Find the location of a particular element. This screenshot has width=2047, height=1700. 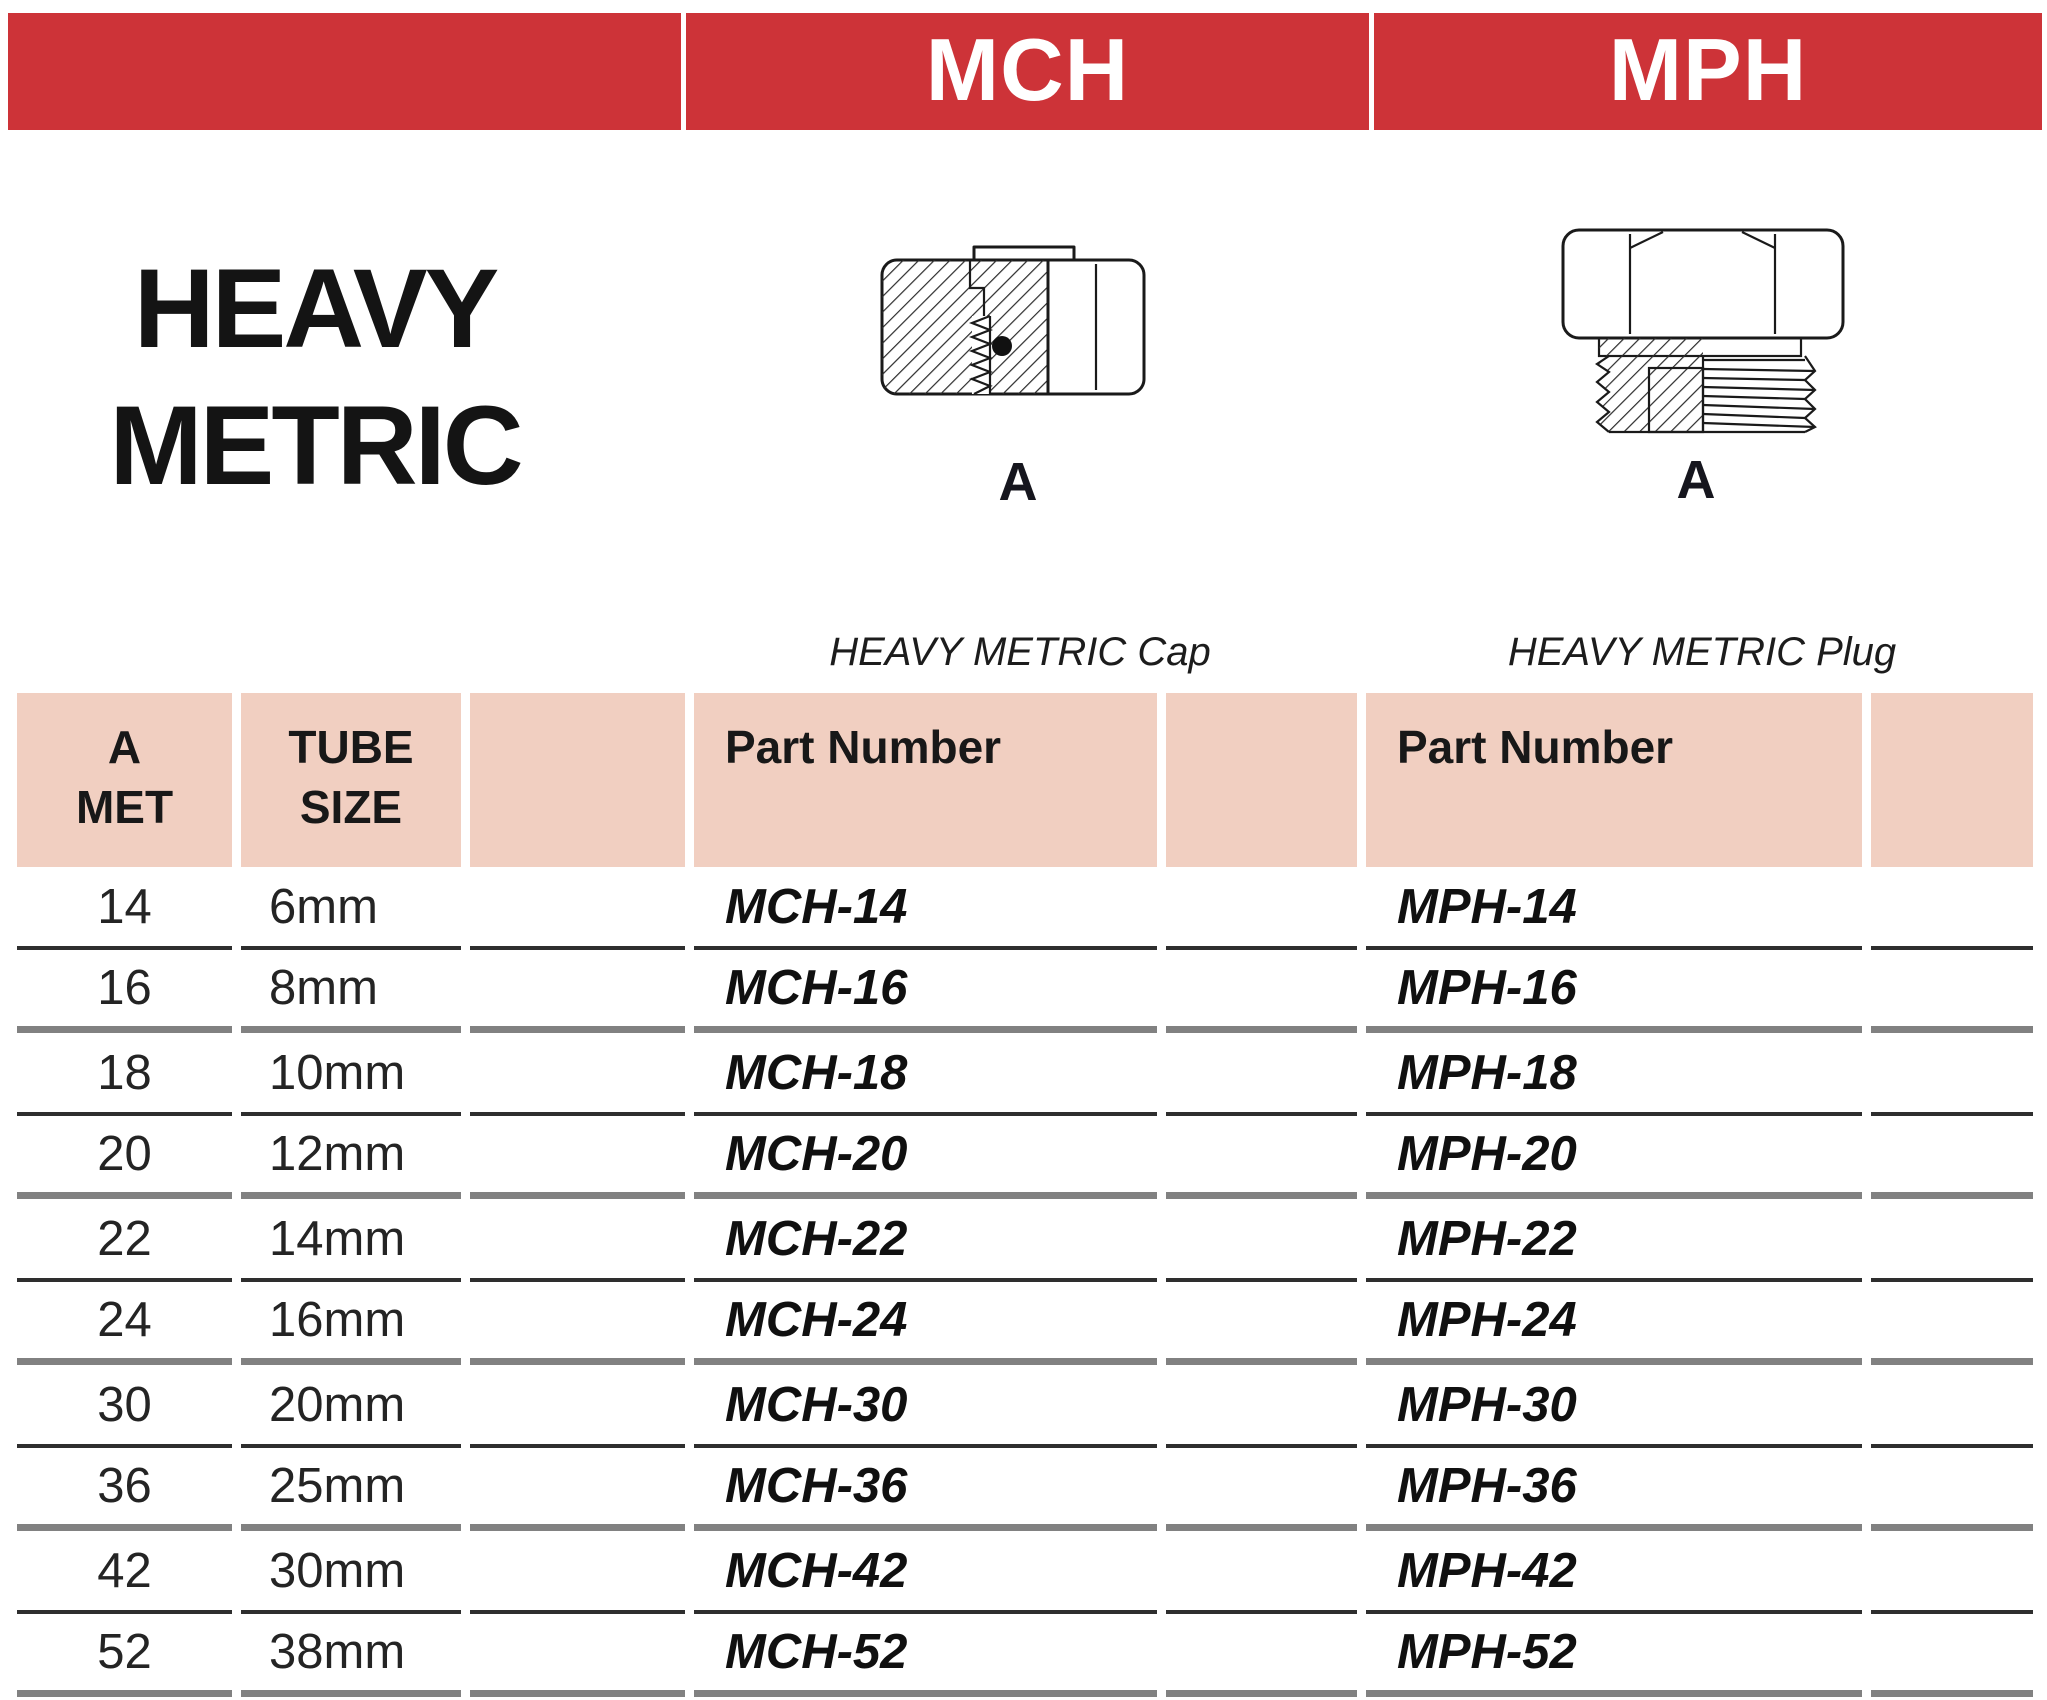

col-header-mch-part-number: Part Number is located at coordinates (925, 780).